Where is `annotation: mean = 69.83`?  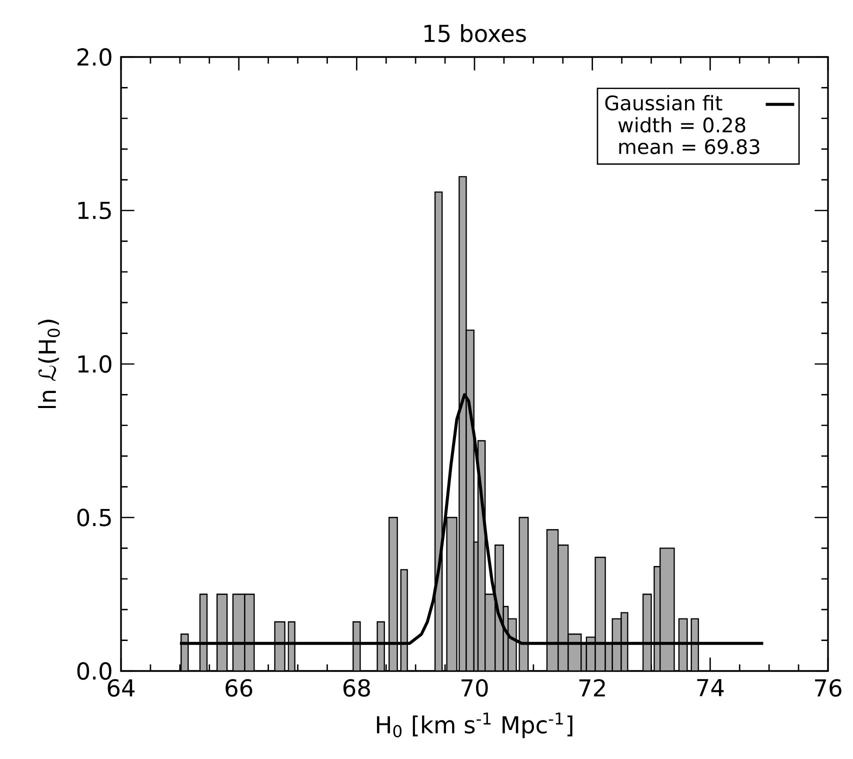
annotation: mean = 69.83 is located at coordinates (689, 146).